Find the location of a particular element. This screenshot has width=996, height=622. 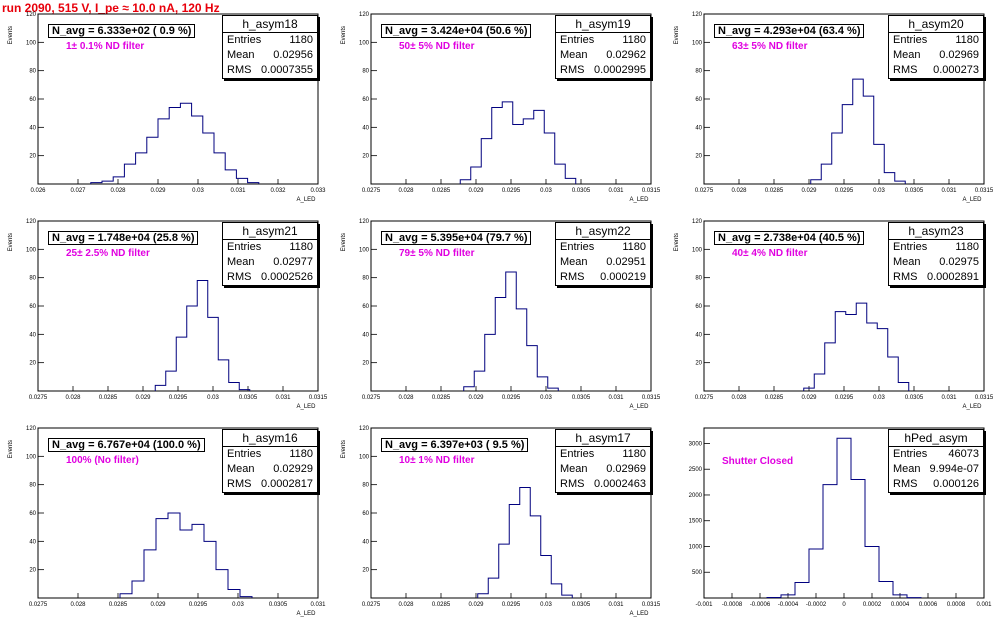

stats-mean: Mean 0.02969 is located at coordinates (603, 469).